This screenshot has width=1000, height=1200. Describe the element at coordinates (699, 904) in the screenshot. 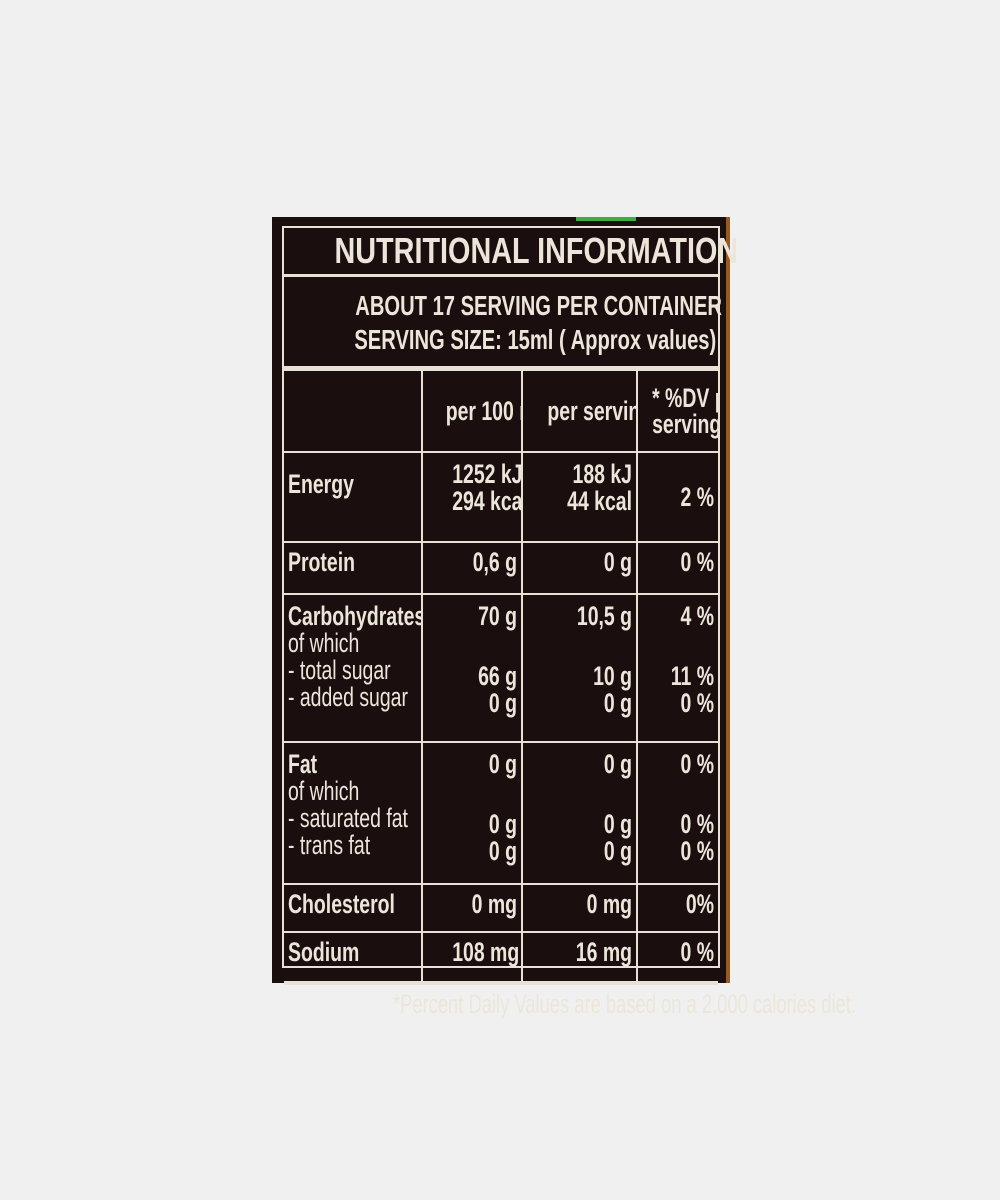

I see `nutrient-value: 0%` at that location.